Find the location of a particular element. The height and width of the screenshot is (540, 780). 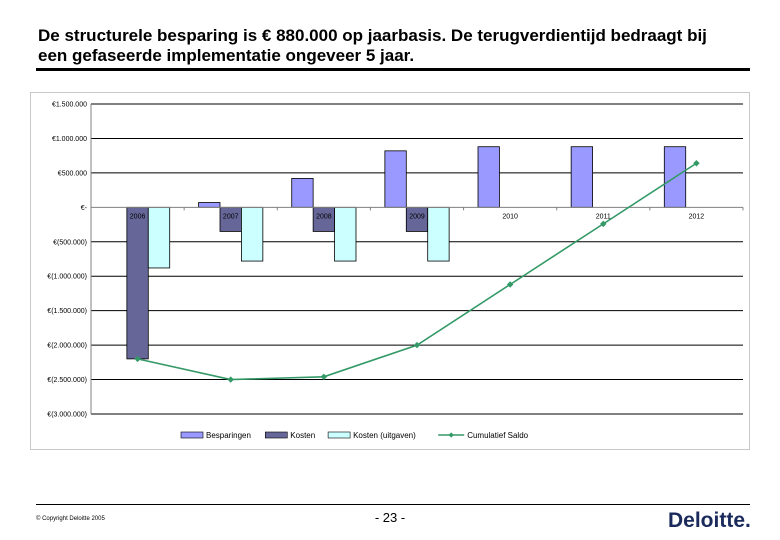

y-tick-label: €500.000 is located at coordinates (72, 173).